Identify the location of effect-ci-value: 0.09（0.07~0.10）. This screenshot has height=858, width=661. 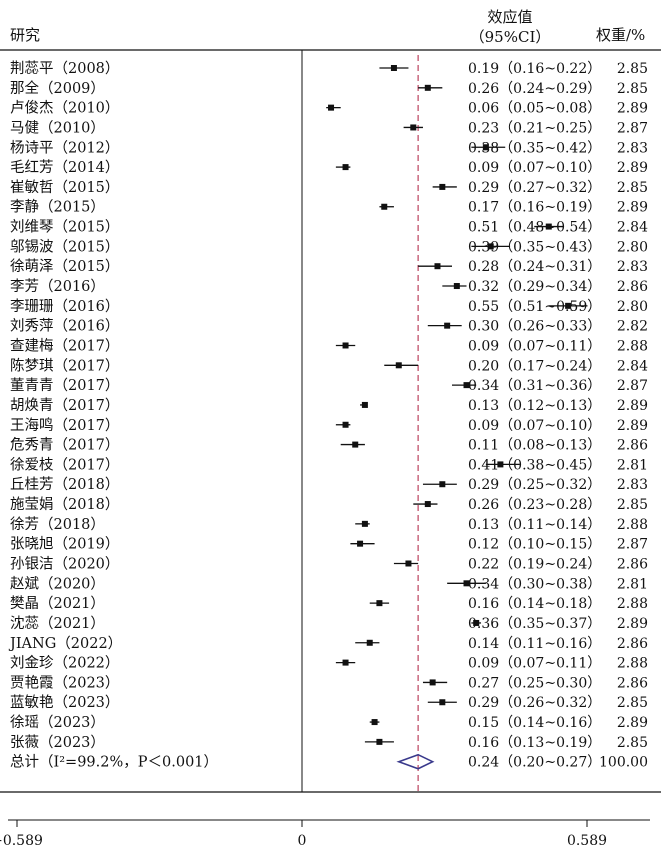
(534, 168).